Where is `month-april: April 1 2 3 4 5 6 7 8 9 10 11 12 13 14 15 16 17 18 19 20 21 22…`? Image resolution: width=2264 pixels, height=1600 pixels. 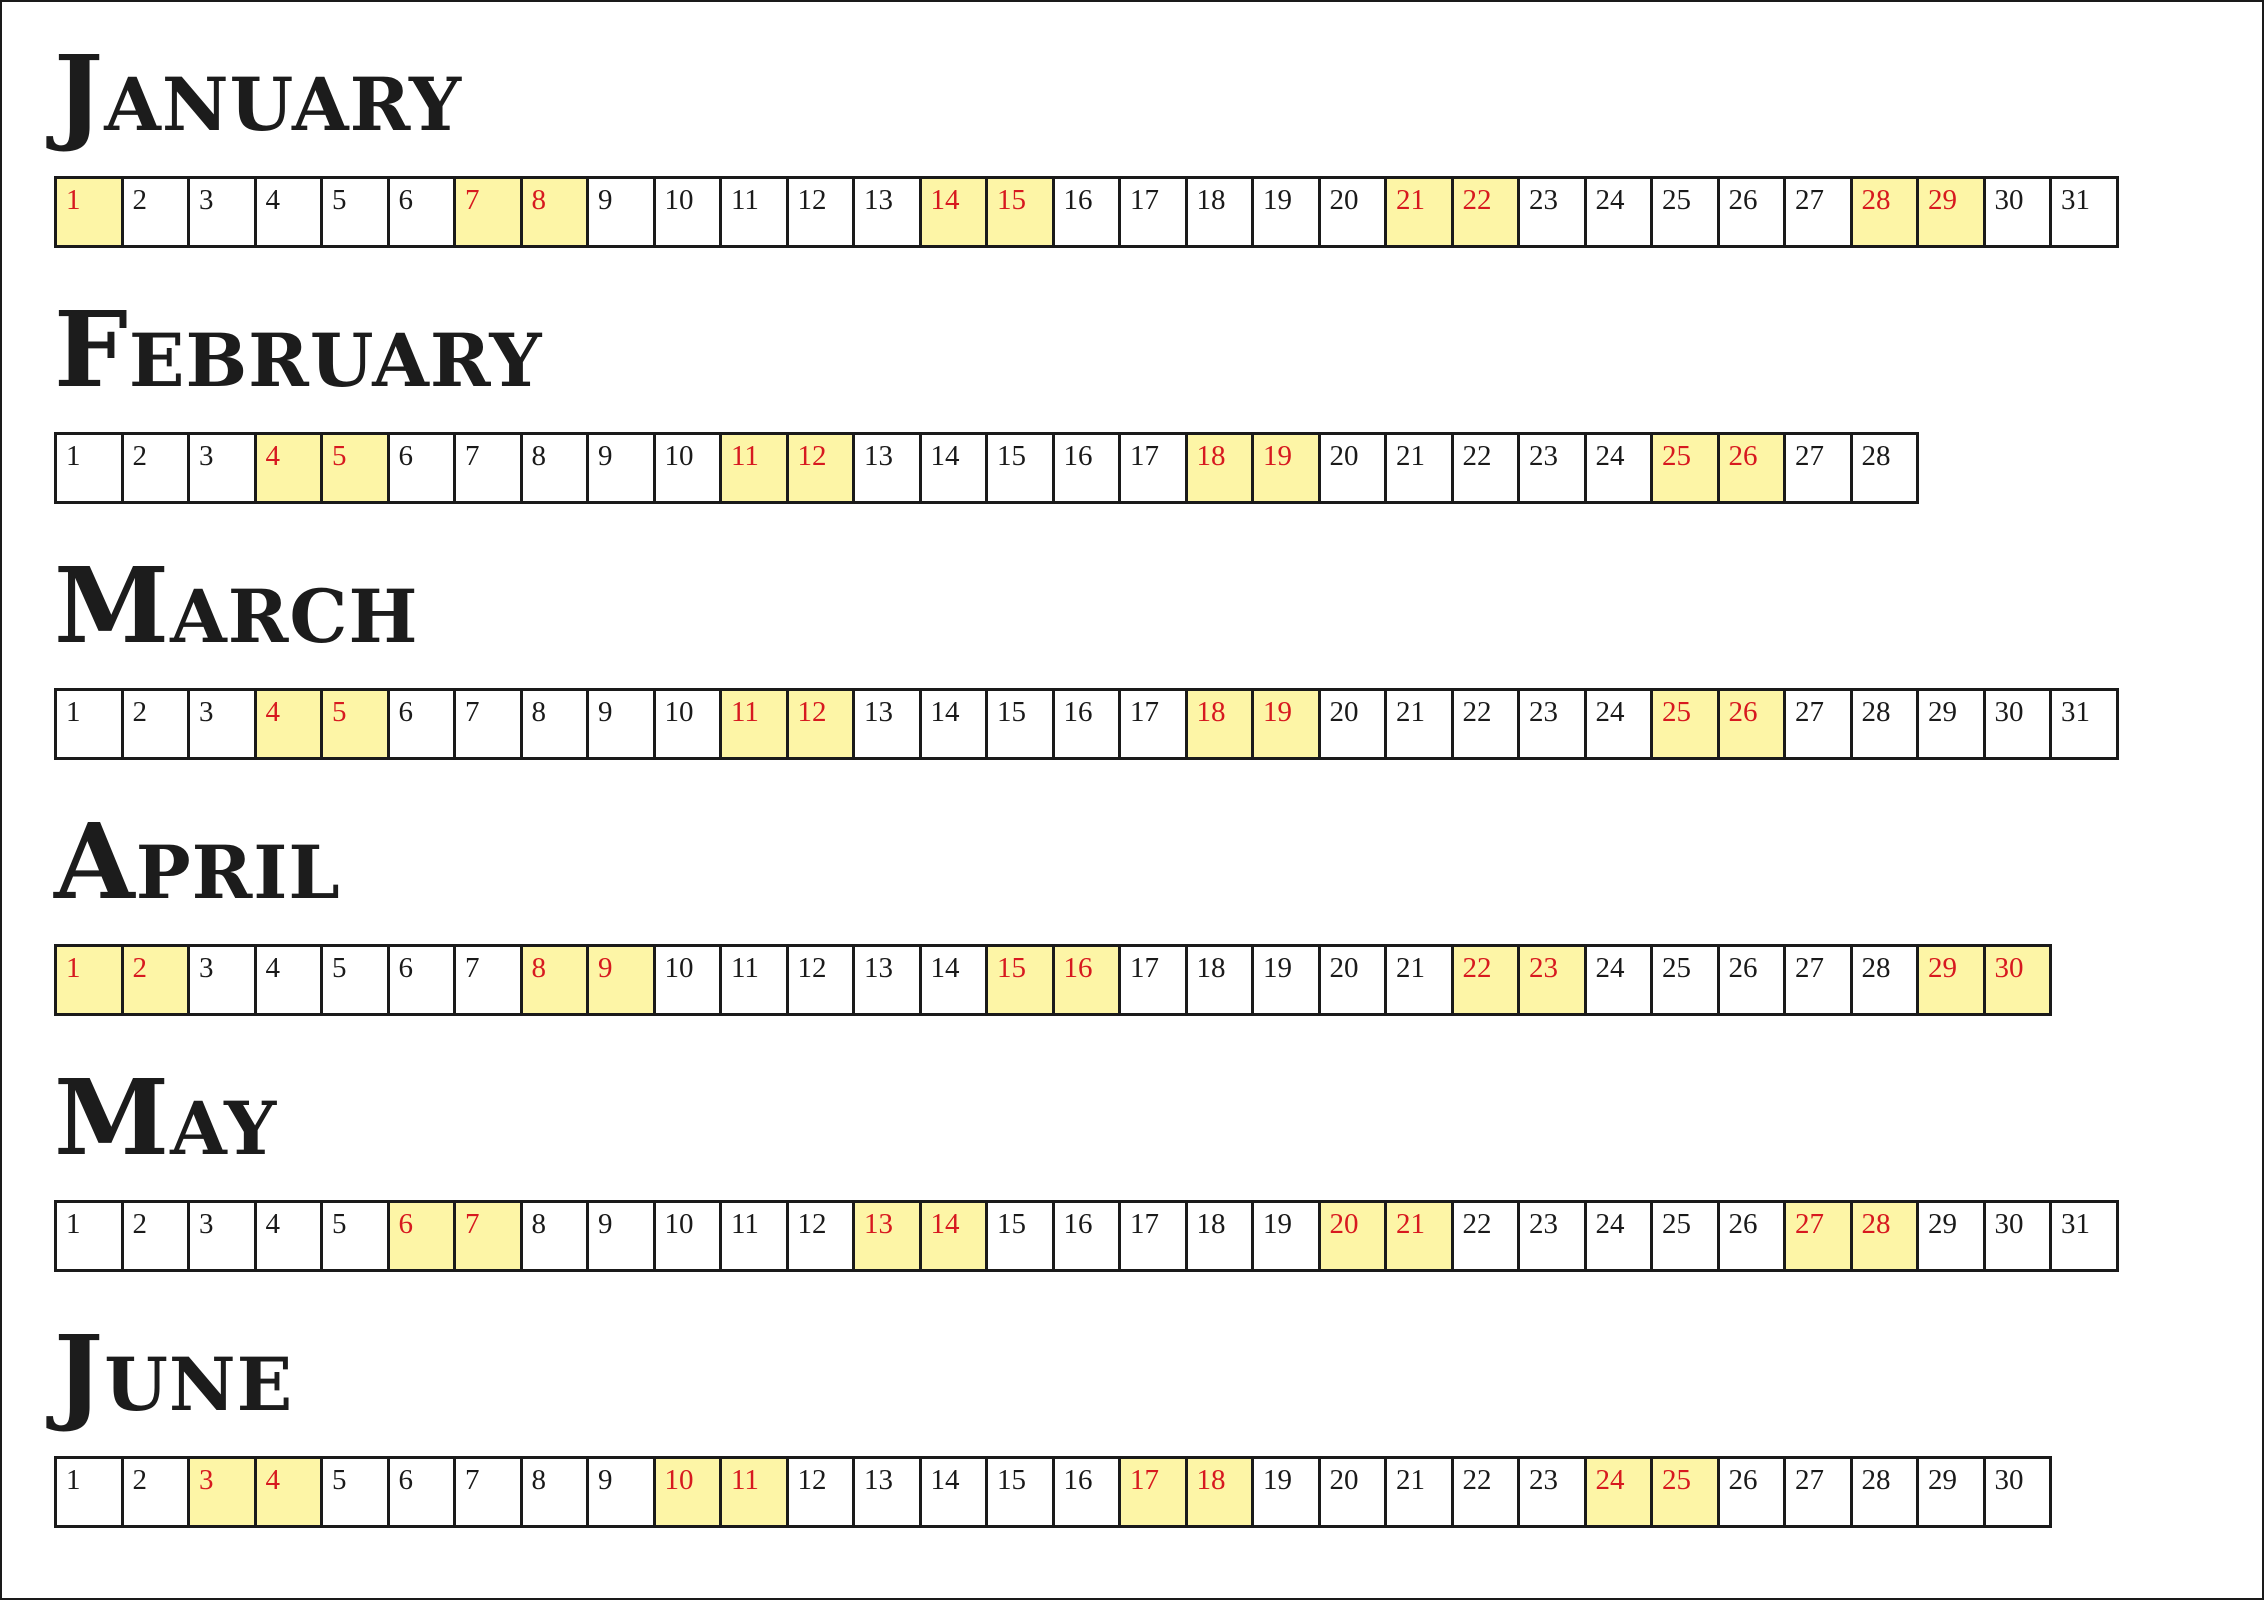
month-april: April 1 2 3 4 5 6 7 8 9 10 11 12 13 14 15 16 17 18 19 20 21 22… is located at coordinates (1053, 908).